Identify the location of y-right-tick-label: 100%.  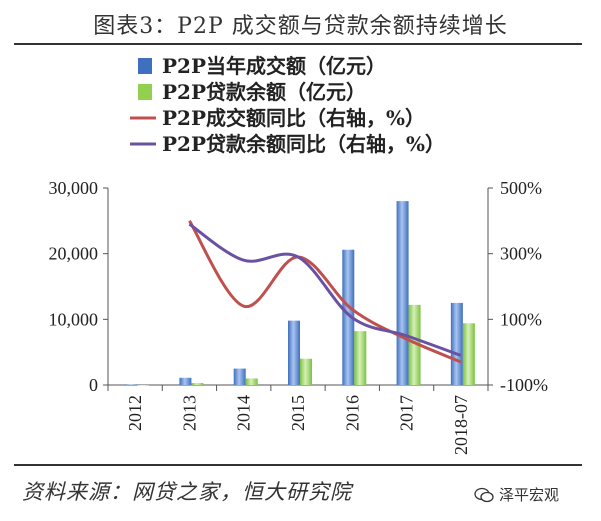
(521, 319).